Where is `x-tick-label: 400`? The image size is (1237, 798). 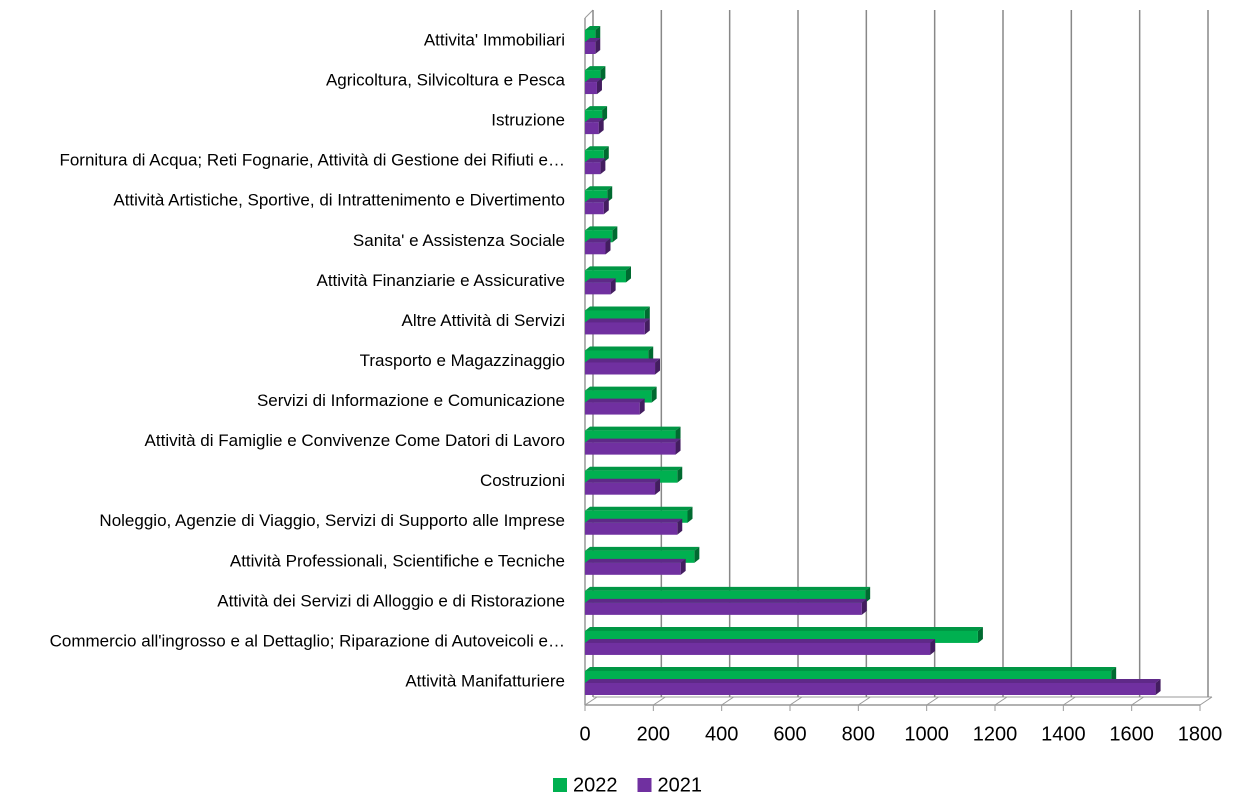
x-tick-label: 400 is located at coordinates (721, 734).